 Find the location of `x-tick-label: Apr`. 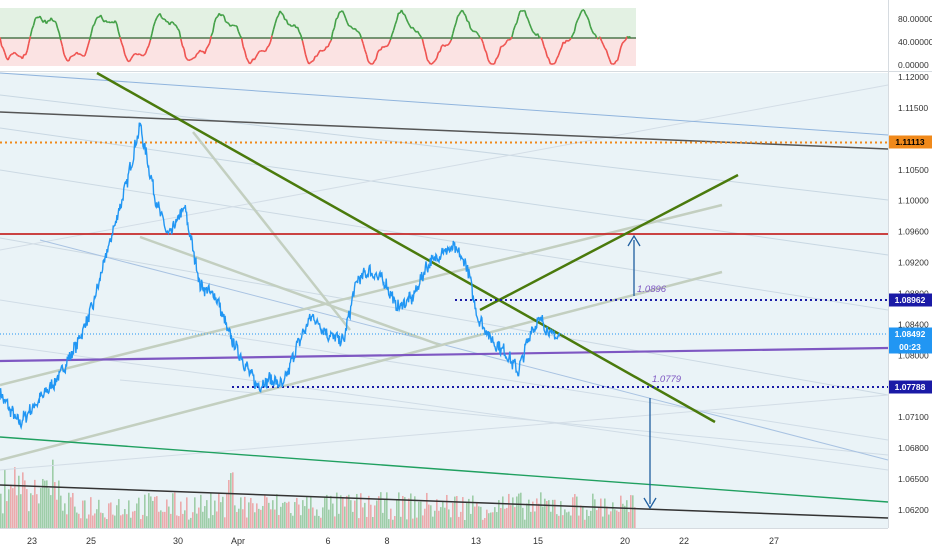

x-tick-label: Apr is located at coordinates (238, 541).